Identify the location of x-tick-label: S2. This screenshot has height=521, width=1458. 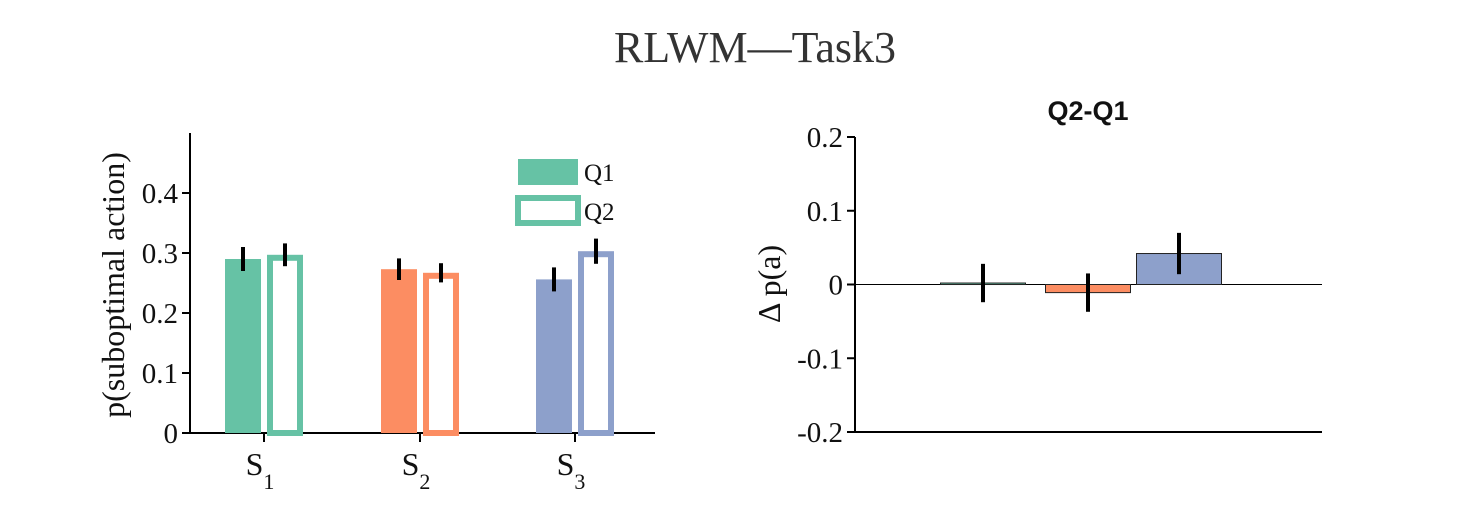
(416, 470).